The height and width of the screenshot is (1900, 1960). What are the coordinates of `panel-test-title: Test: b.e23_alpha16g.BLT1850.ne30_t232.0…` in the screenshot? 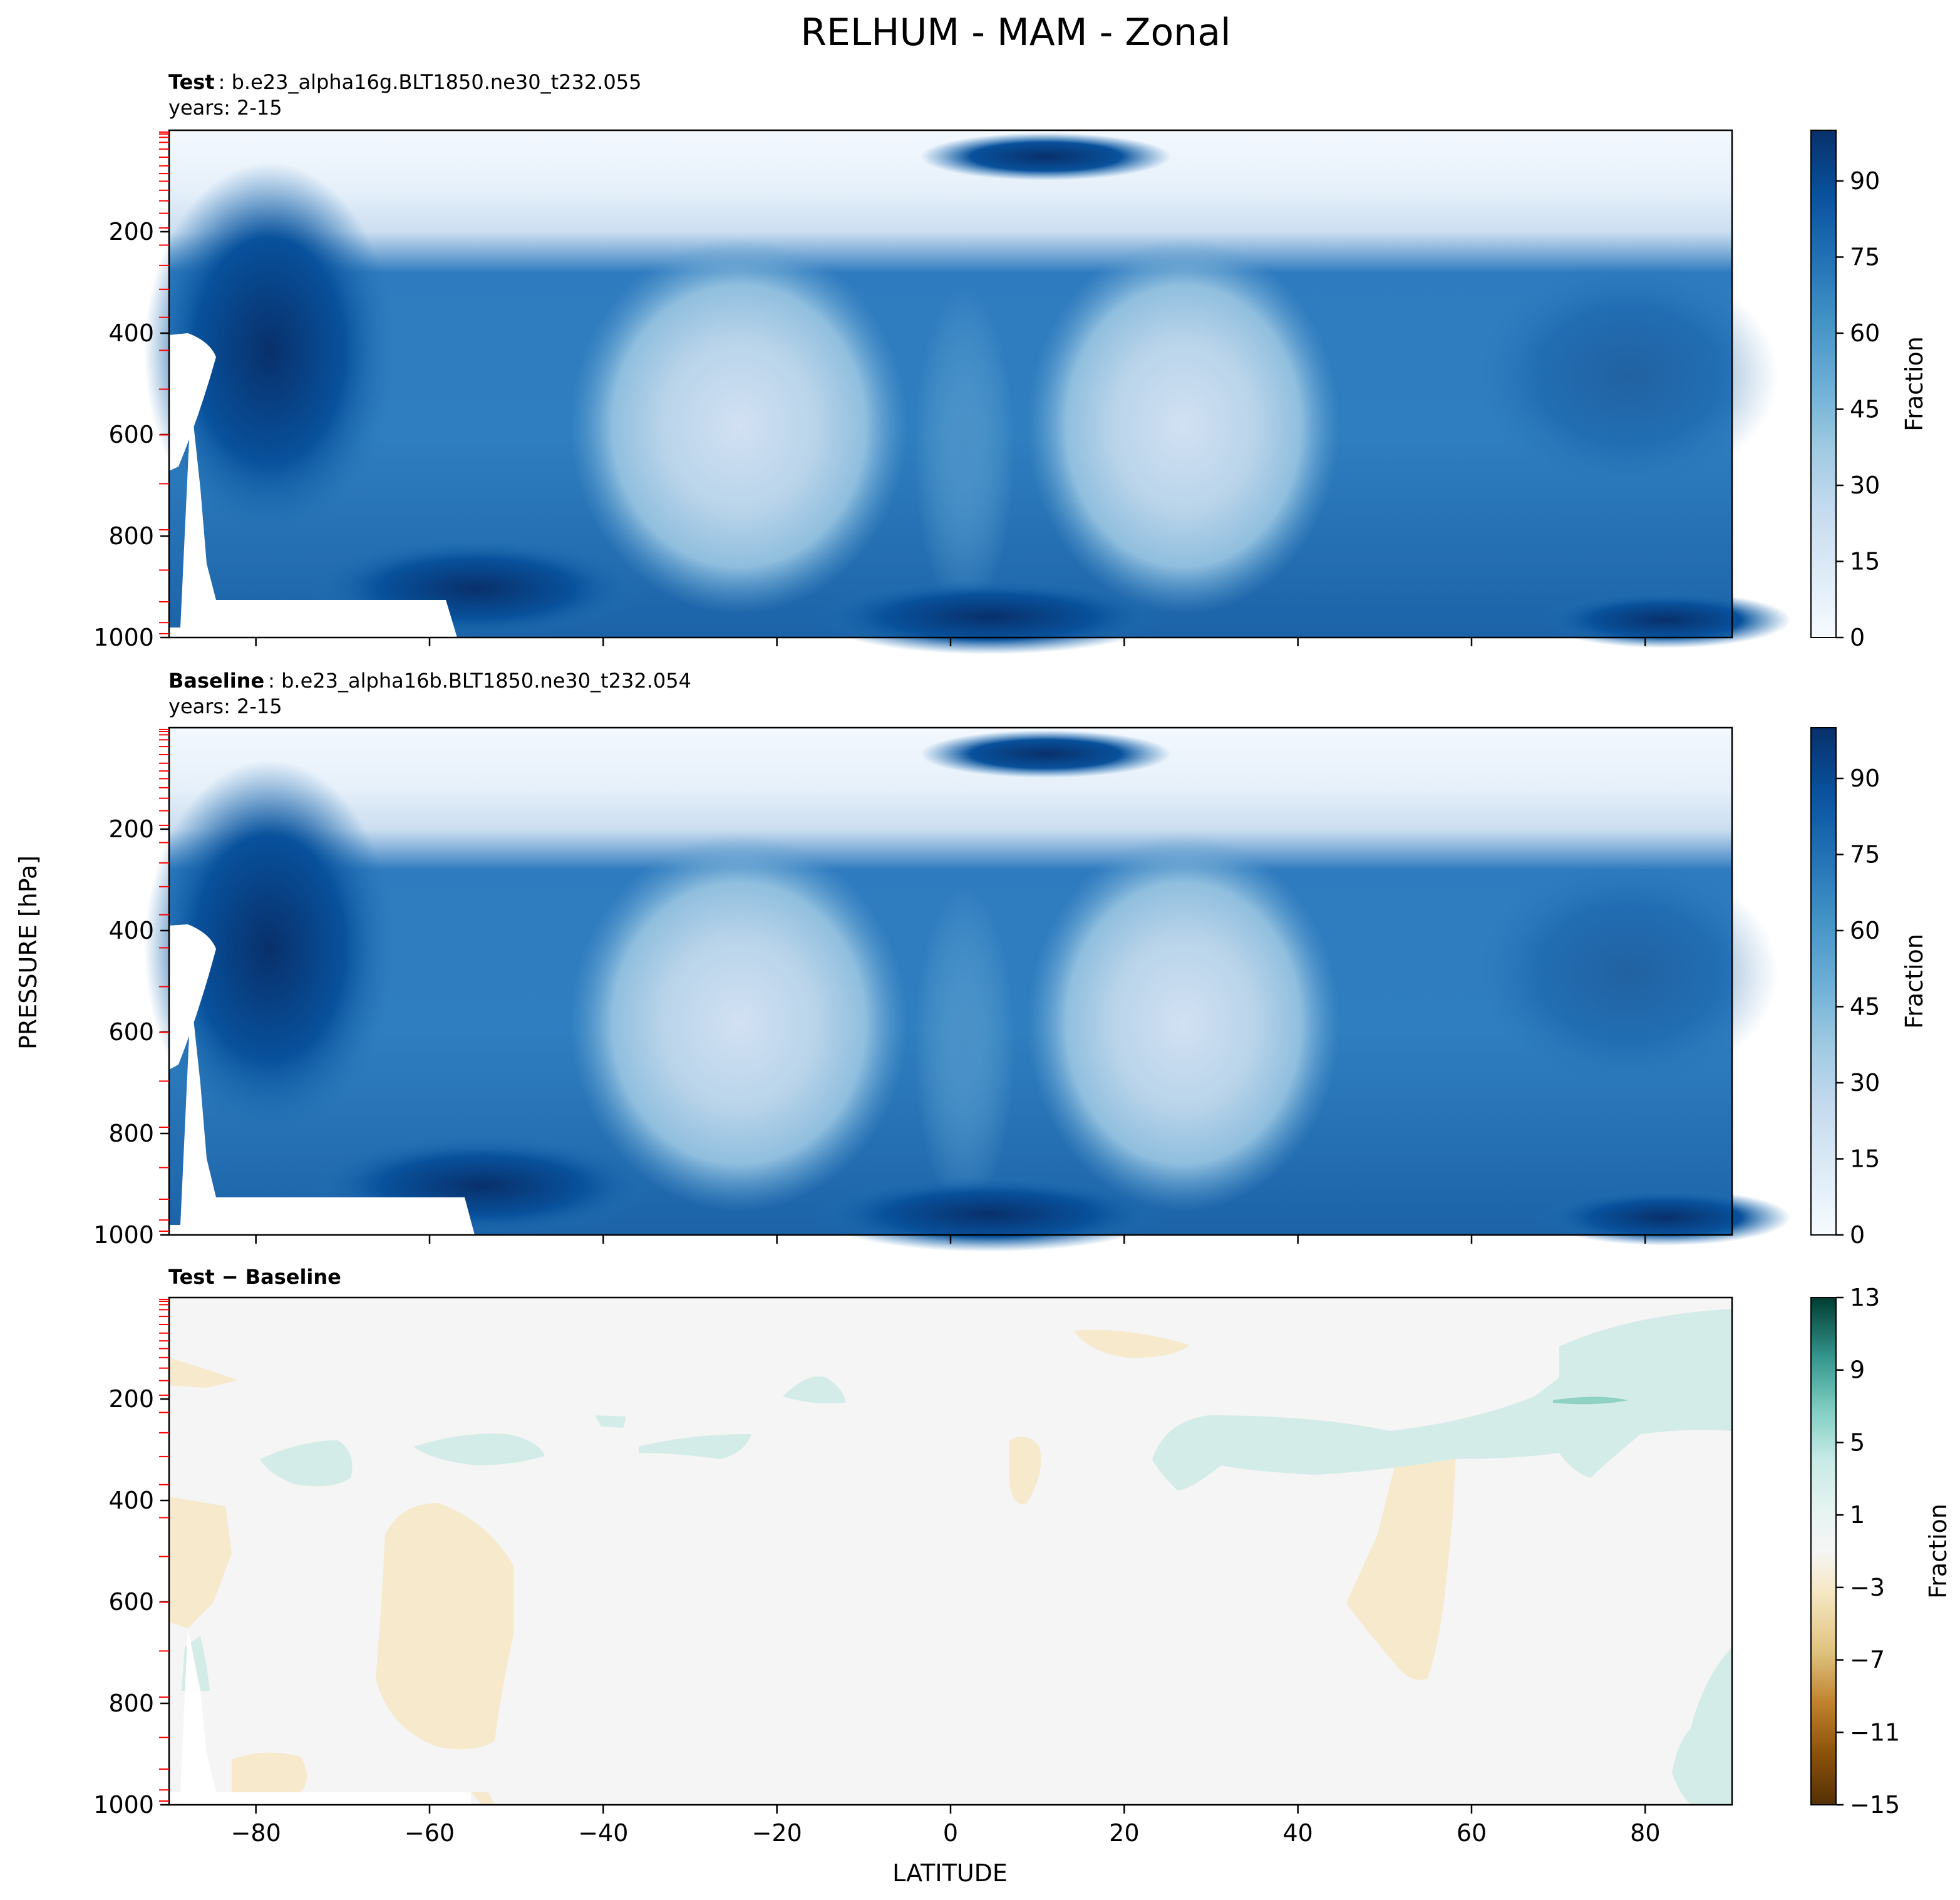 It's located at (404, 82).